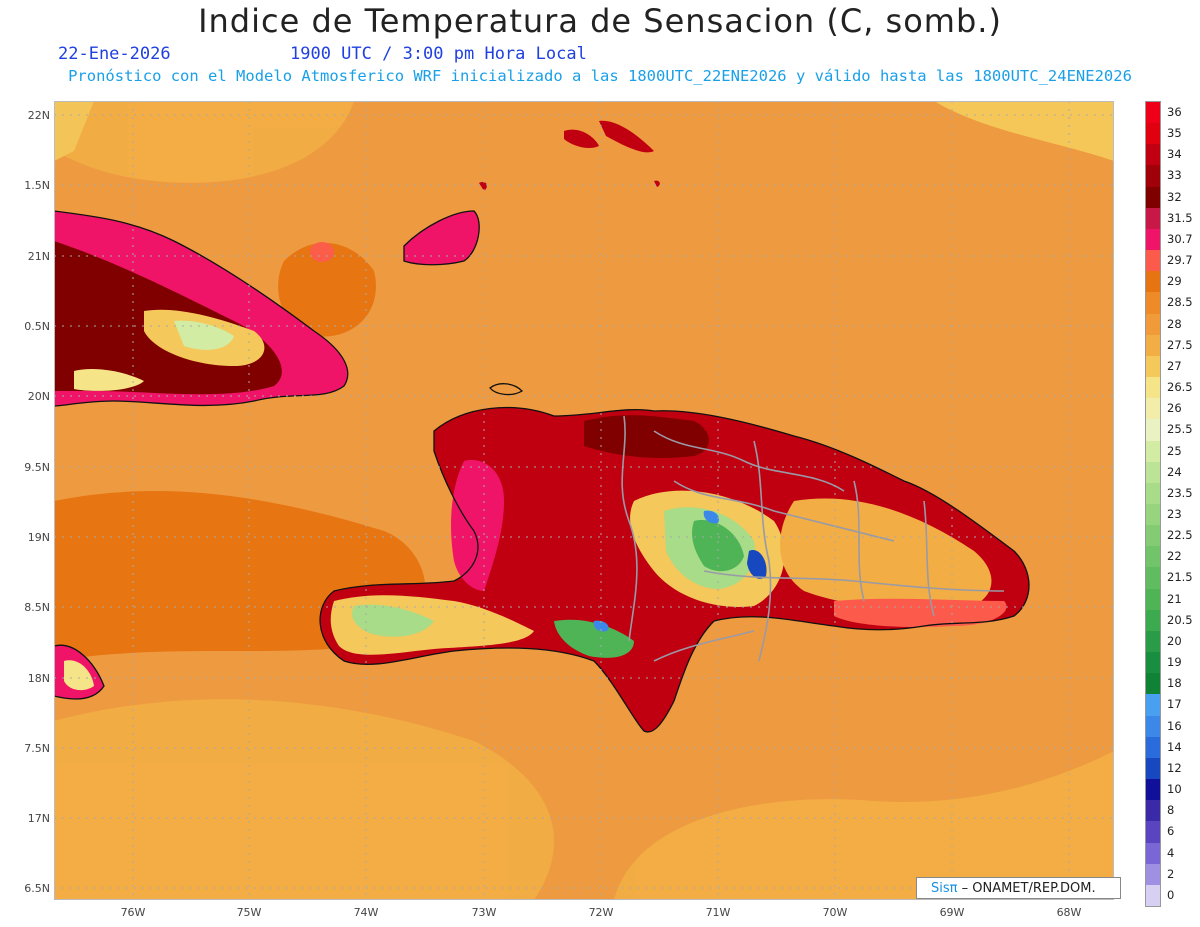 The width and height of the screenshot is (1200, 927). I want to click on color-scale-label: 25, so click(1174, 450).